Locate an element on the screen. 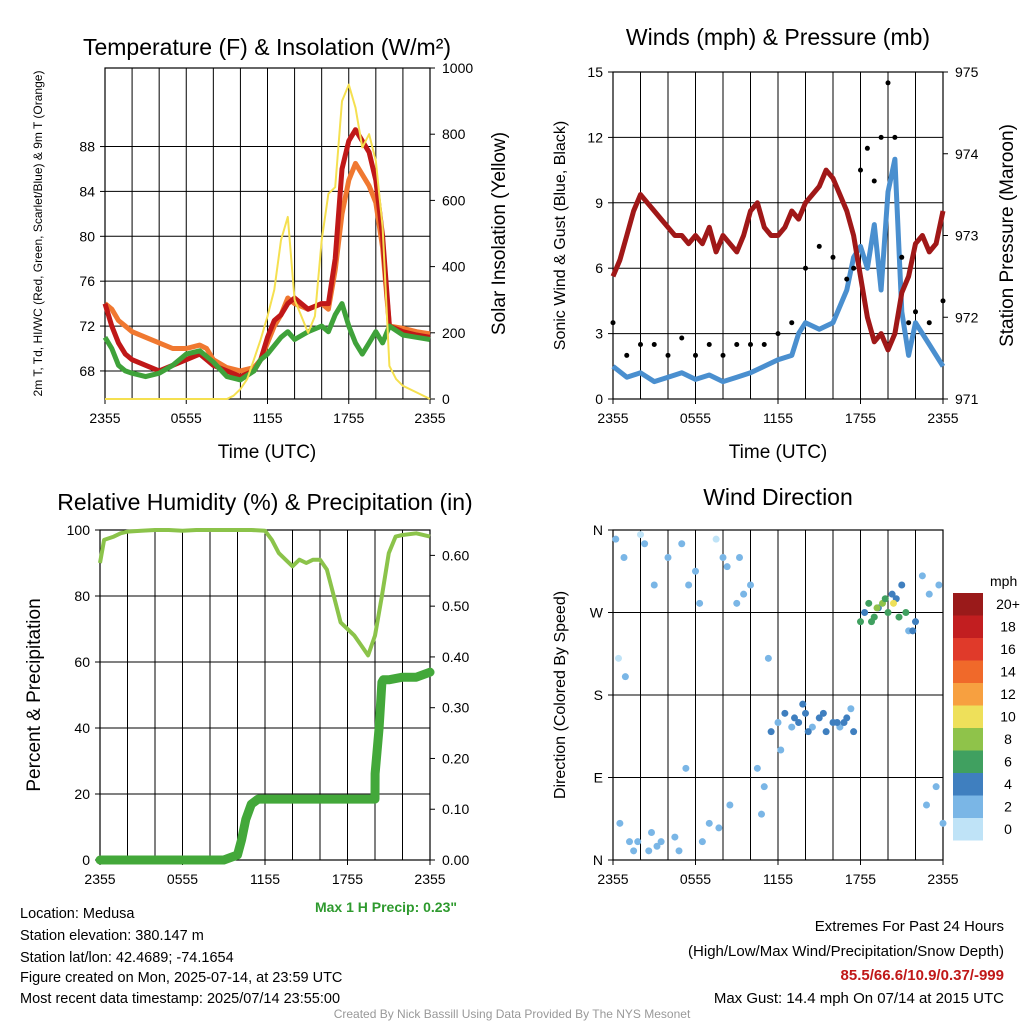  legend-title: mph is located at coordinates (1003, 581).